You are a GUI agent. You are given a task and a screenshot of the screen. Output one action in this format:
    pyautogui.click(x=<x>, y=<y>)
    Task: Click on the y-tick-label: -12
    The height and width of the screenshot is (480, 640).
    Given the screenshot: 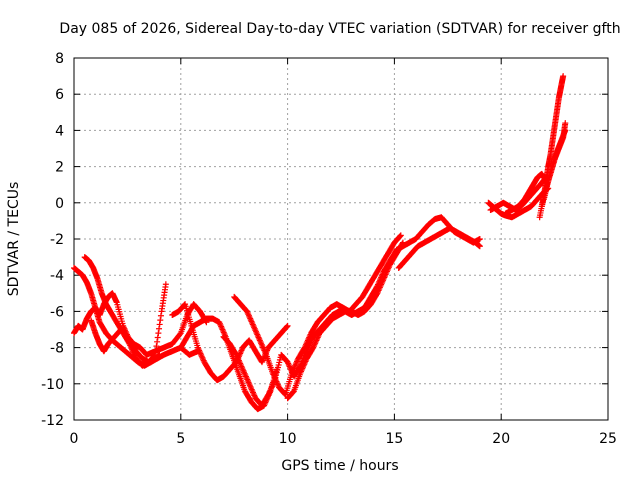 What is the action you would take?
    pyautogui.click(x=52, y=421)
    